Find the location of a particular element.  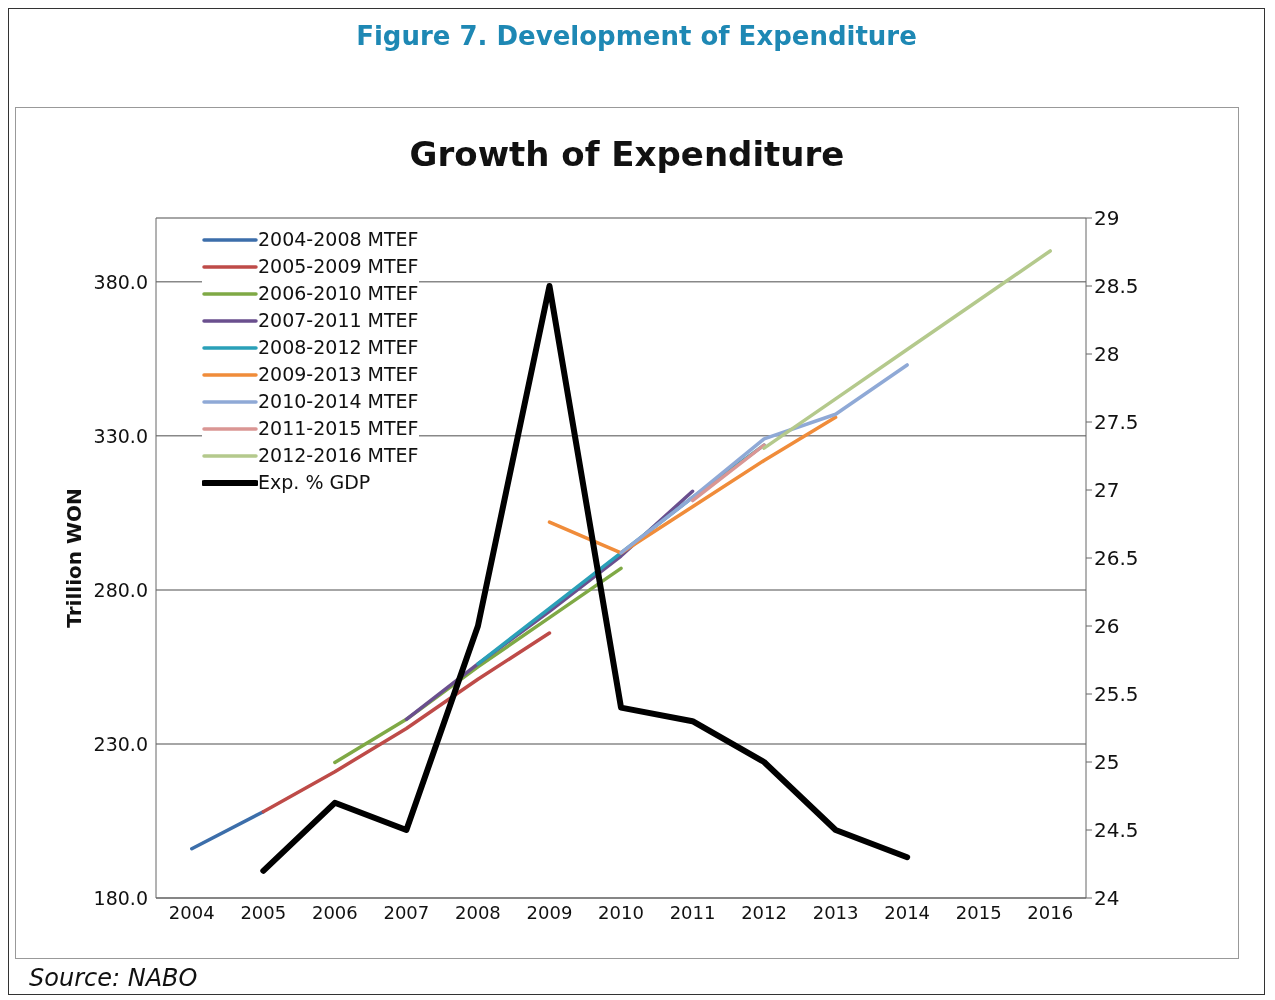

y-axis-title: Trillion WON is located at coordinates (74, 558).